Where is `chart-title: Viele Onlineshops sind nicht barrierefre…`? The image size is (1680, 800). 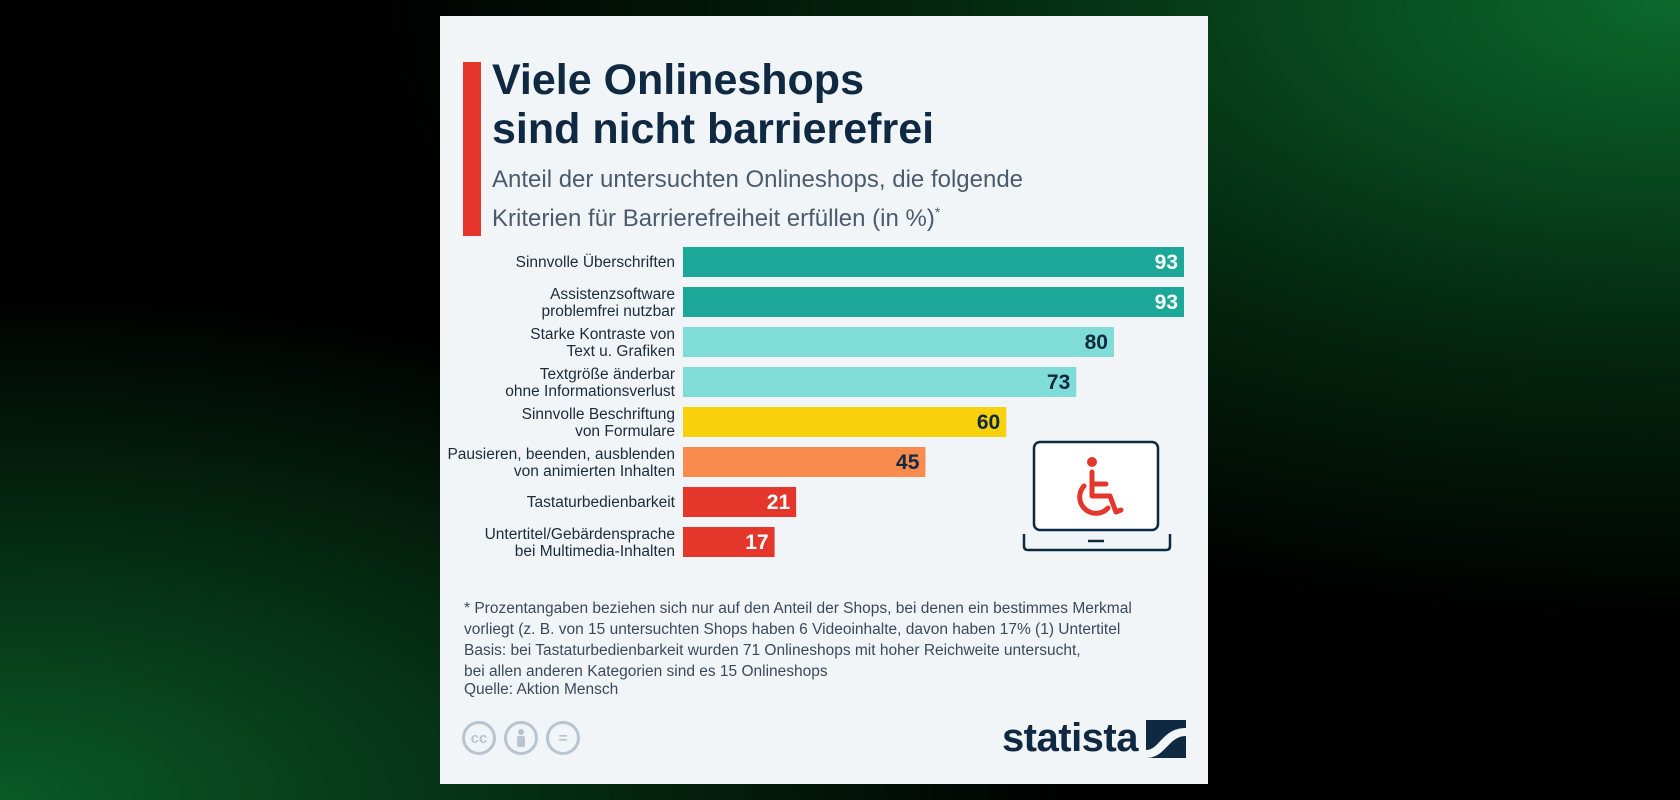
chart-title: Viele Onlineshops sind nicht barrierefre… is located at coordinates (713, 104).